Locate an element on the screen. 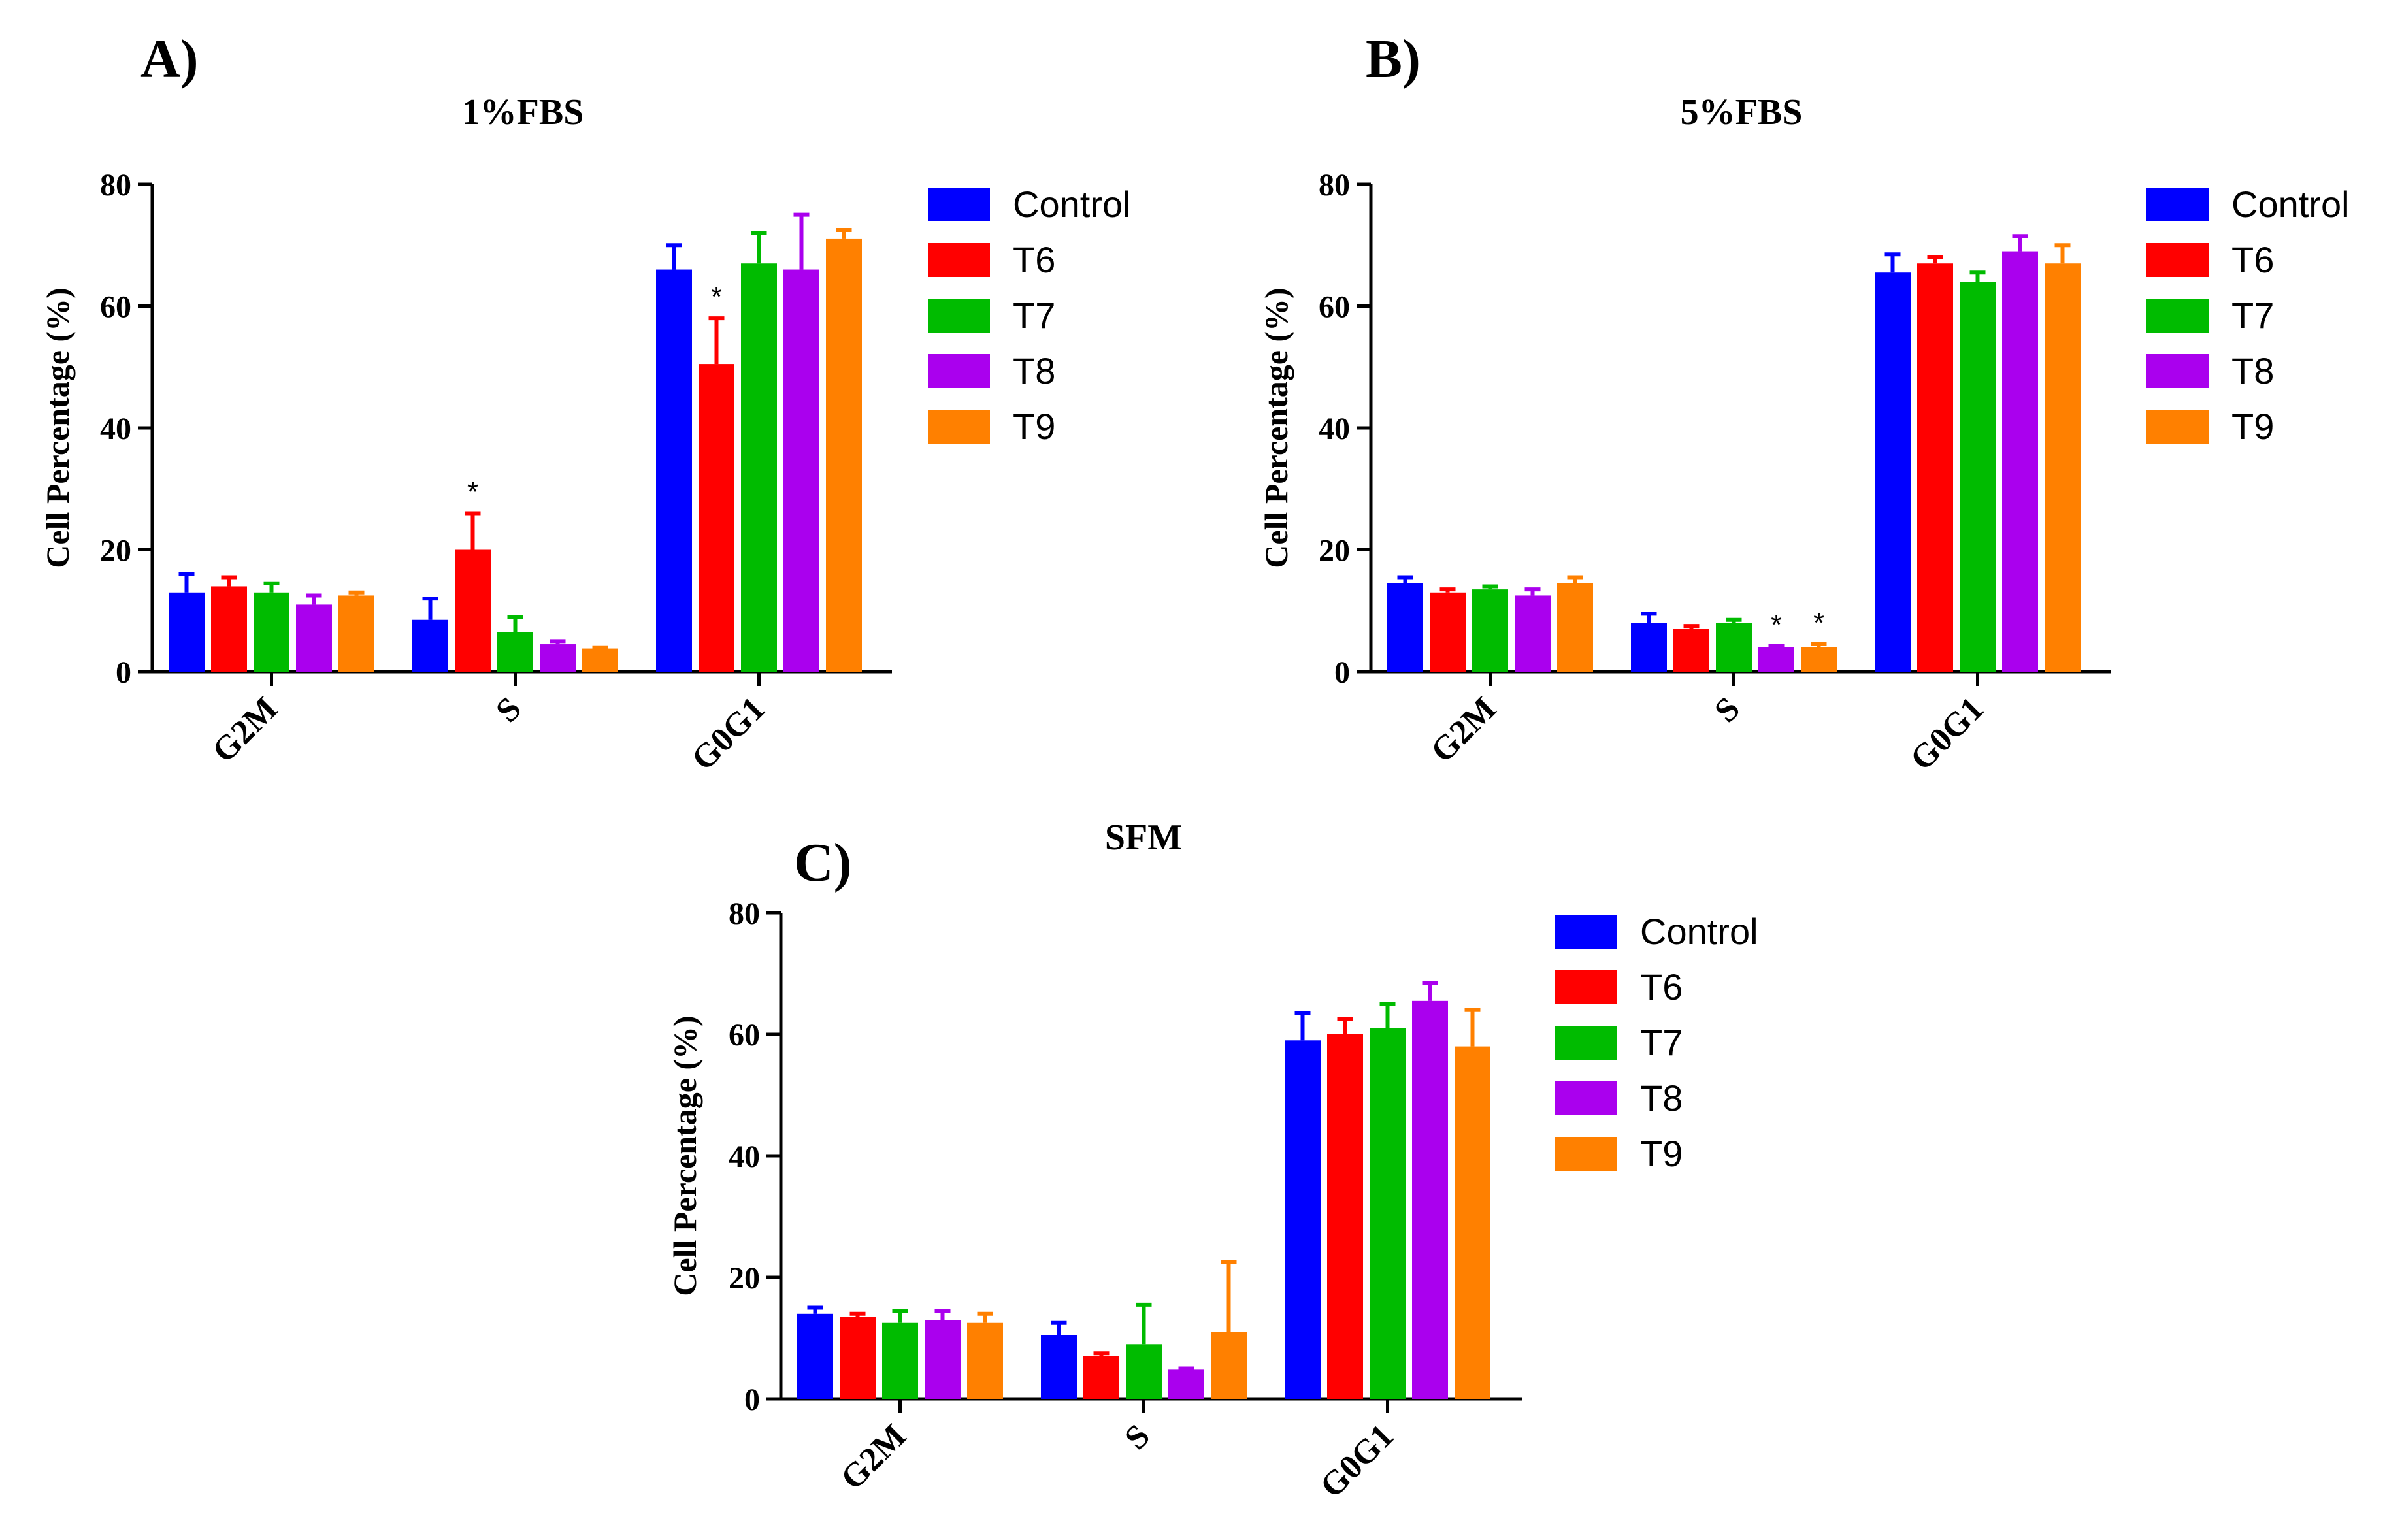  panel-title: 1%FBS is located at coordinates (523, 112).